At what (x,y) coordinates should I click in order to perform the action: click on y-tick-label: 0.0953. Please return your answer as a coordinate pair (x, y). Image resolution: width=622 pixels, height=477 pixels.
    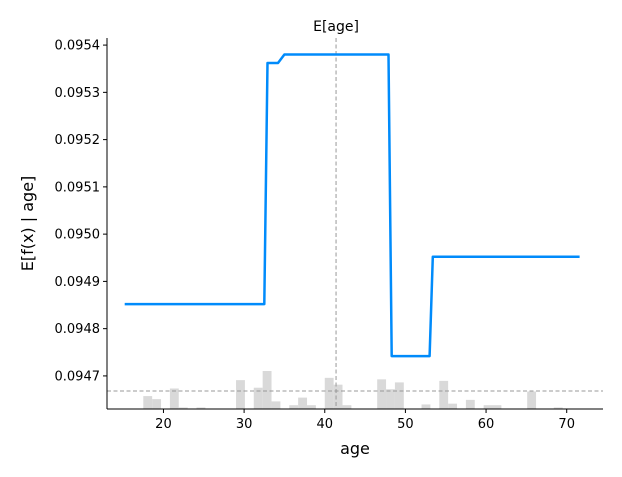
    Looking at the image, I should click on (78, 93).